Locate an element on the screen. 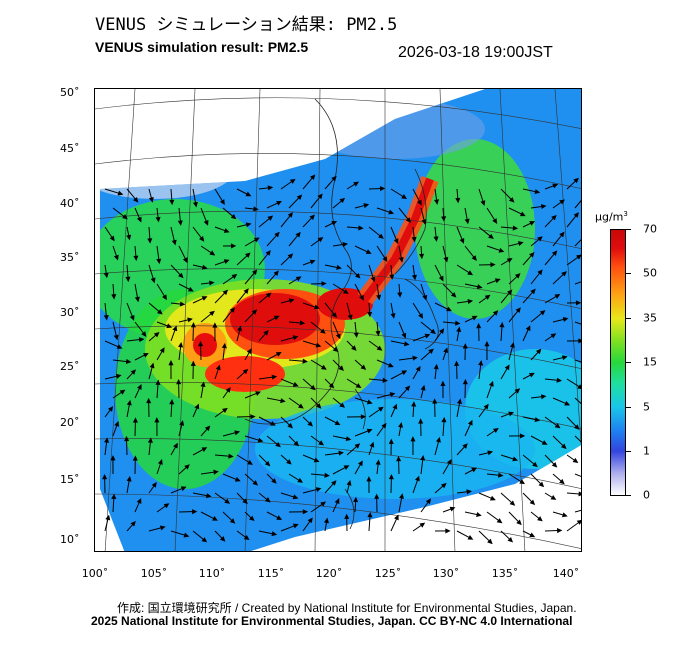 The height and width of the screenshot is (649, 700). lat-label-50: 50˚ is located at coordinates (70, 92).